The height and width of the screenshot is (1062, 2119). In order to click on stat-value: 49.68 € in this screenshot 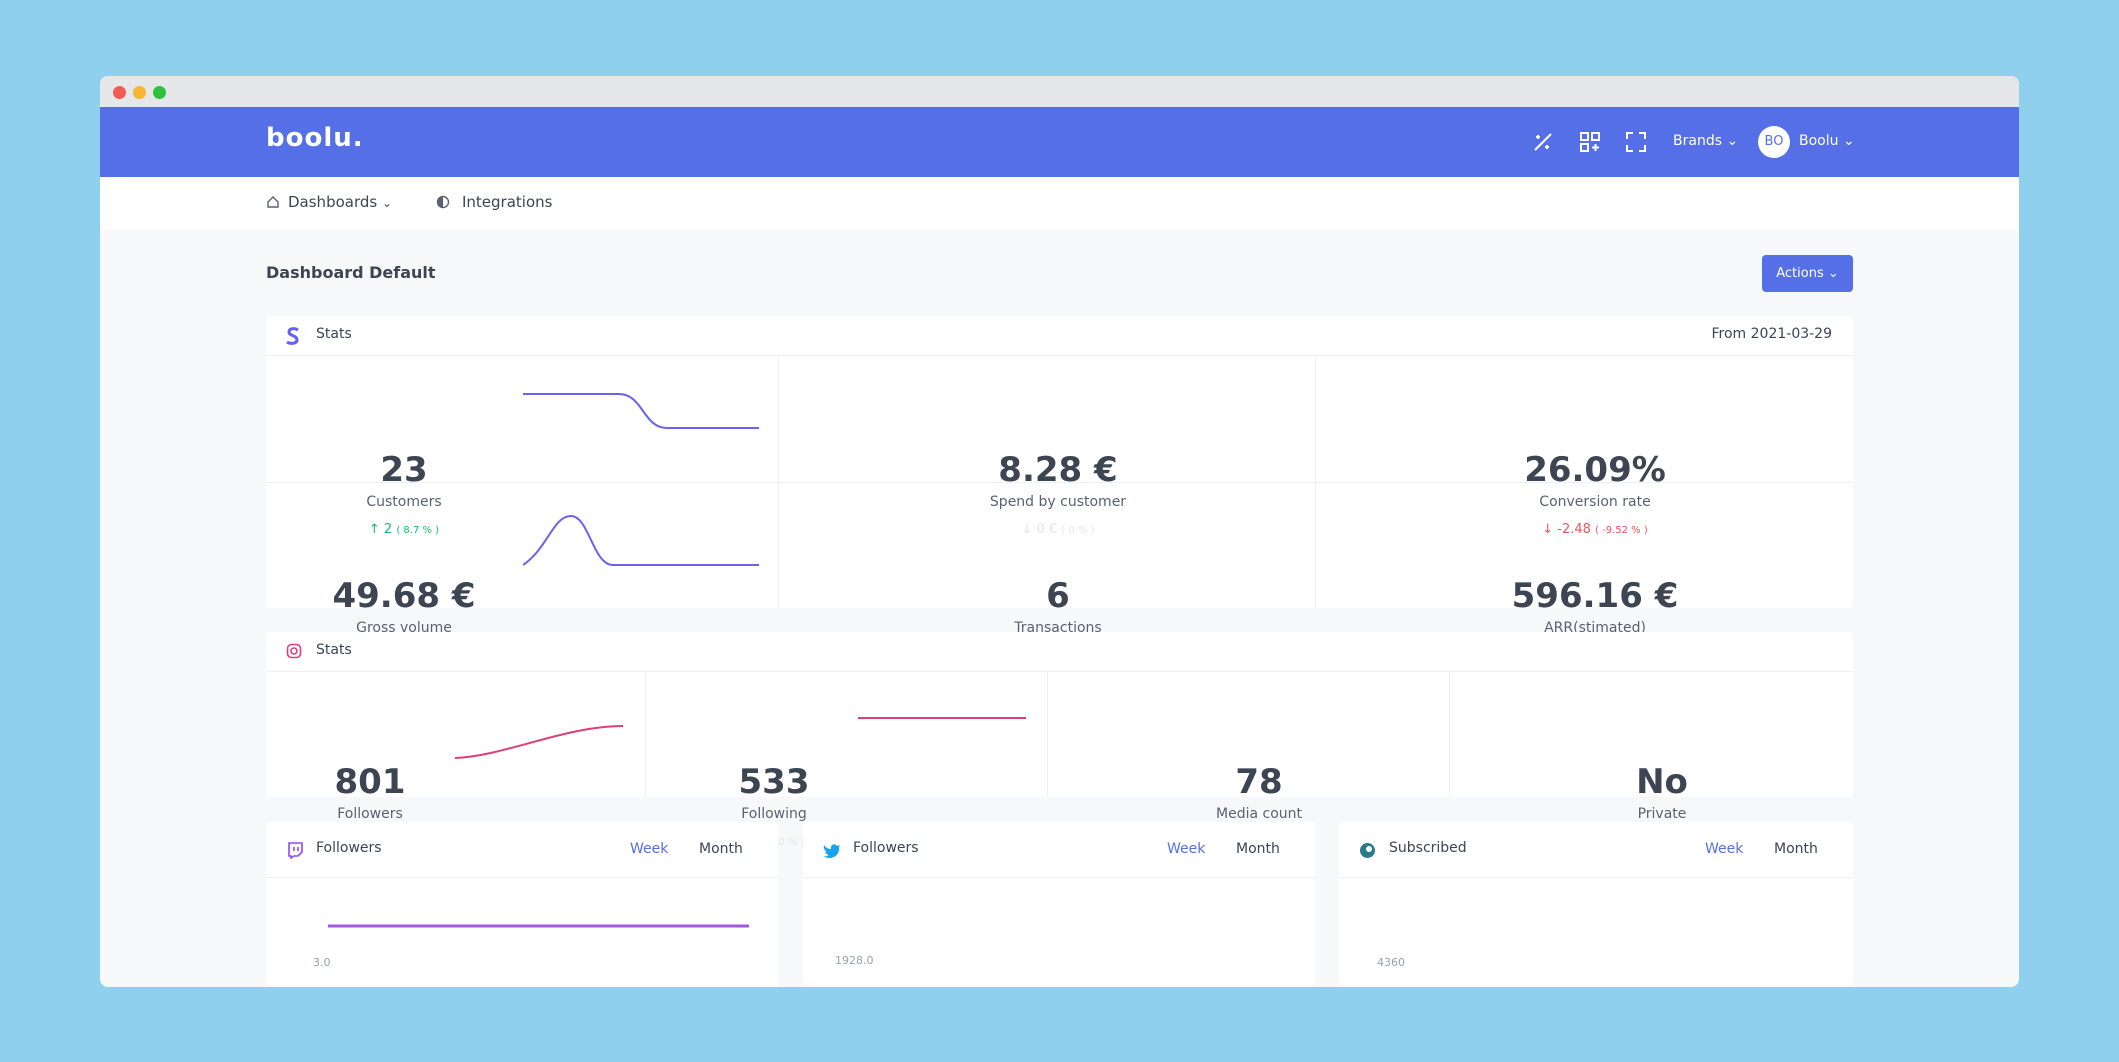, I will do `click(404, 596)`.